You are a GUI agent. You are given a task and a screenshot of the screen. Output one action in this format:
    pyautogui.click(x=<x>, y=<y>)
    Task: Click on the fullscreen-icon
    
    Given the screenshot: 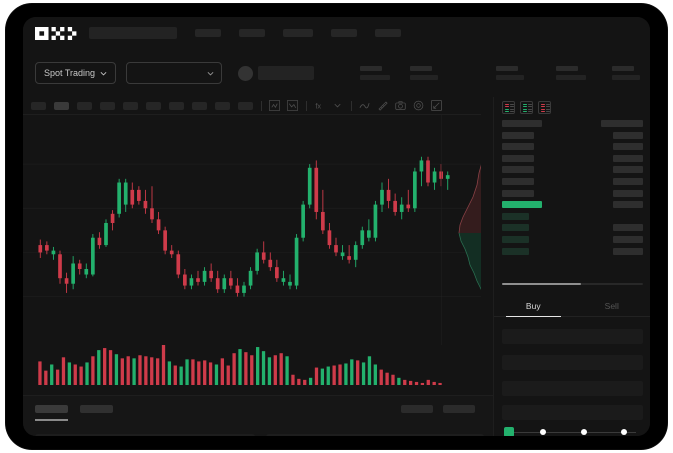 What is the action you would take?
    pyautogui.click(x=436, y=105)
    